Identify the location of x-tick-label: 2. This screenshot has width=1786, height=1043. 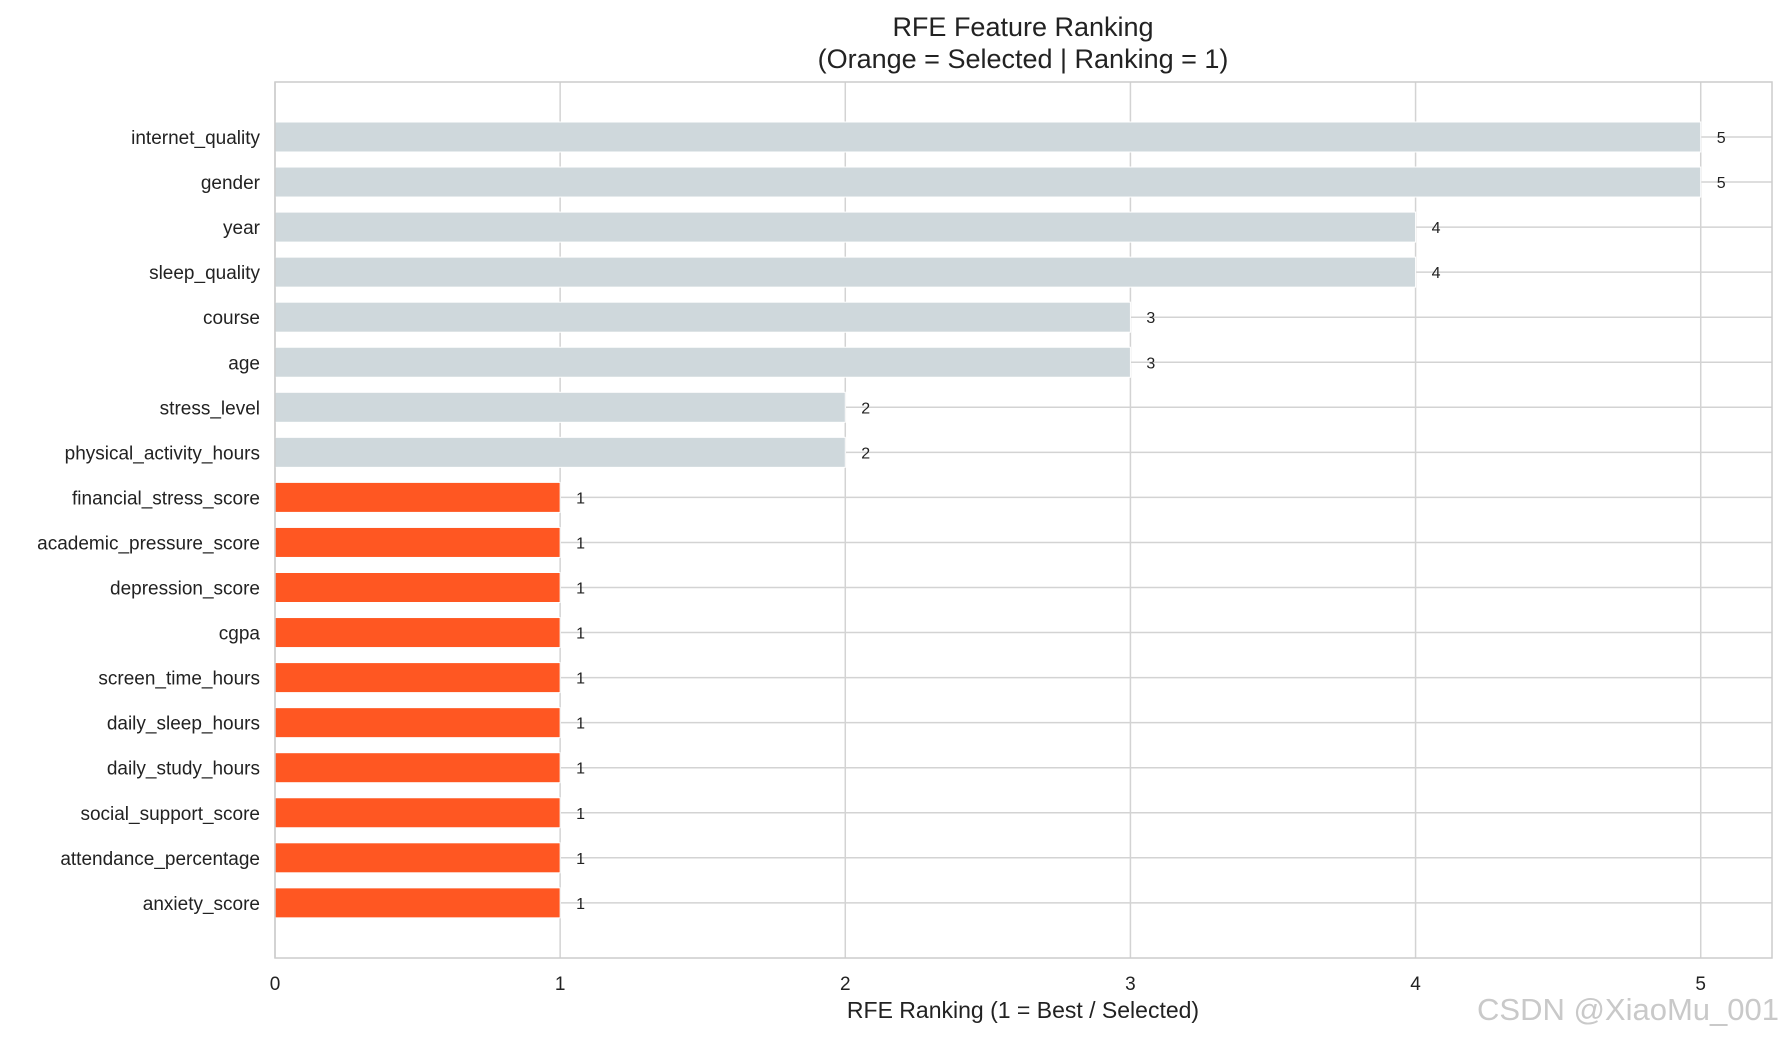
(845, 984).